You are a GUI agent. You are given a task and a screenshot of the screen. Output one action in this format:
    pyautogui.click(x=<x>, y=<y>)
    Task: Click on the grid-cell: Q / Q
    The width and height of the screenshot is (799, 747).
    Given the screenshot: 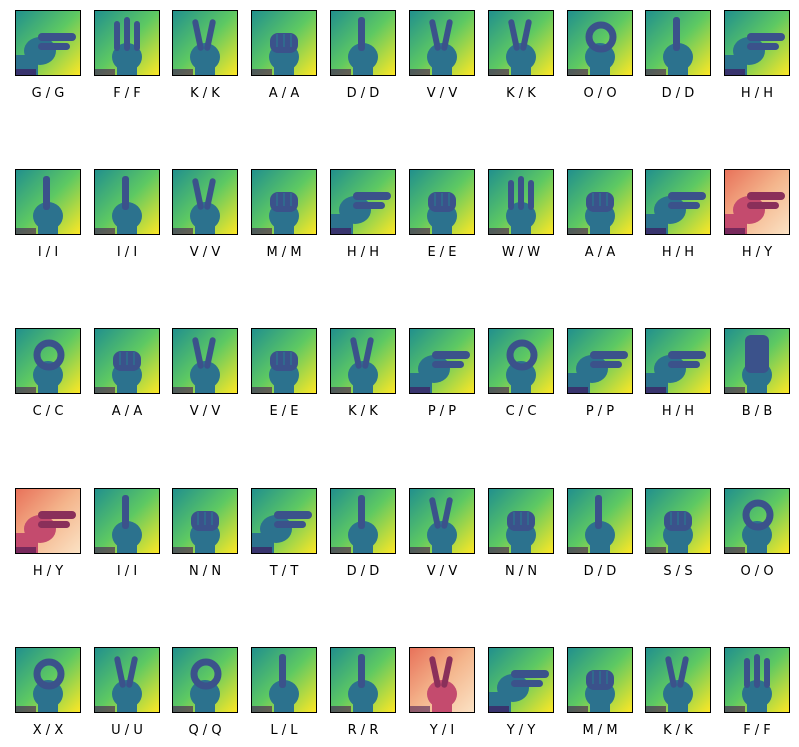 What is the action you would take?
    pyautogui.click(x=205, y=692)
    